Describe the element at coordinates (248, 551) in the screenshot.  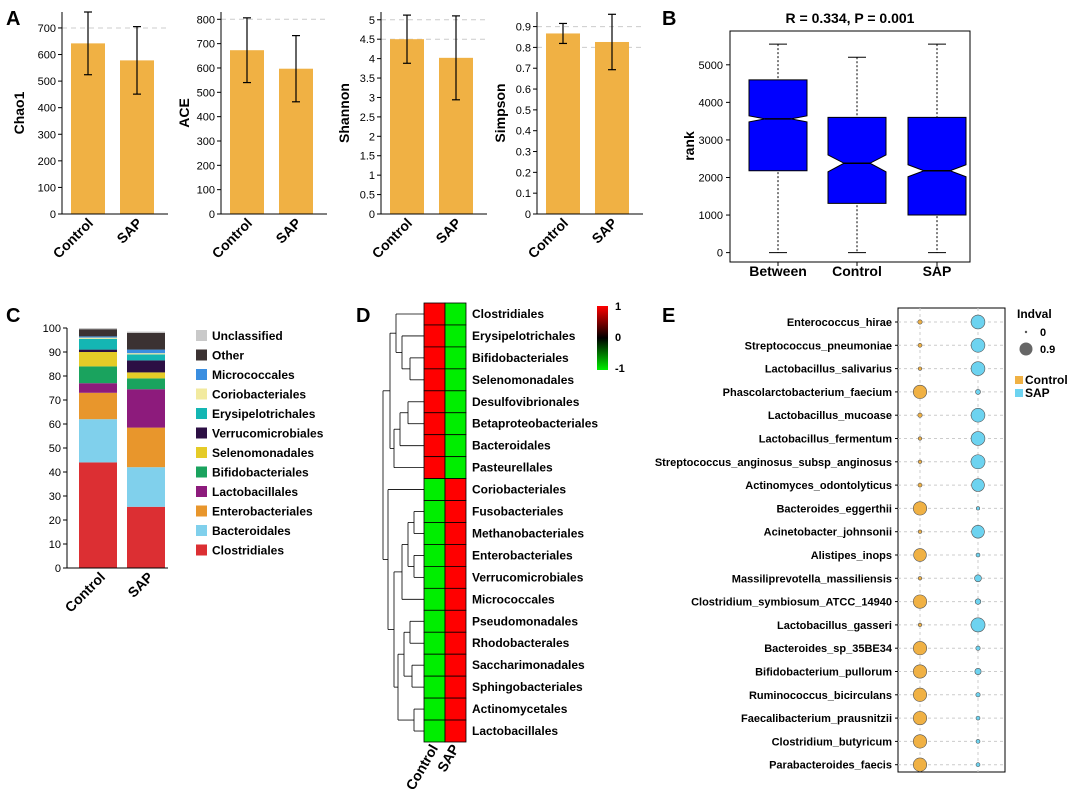
I see `legend-label: Clostridiales` at that location.